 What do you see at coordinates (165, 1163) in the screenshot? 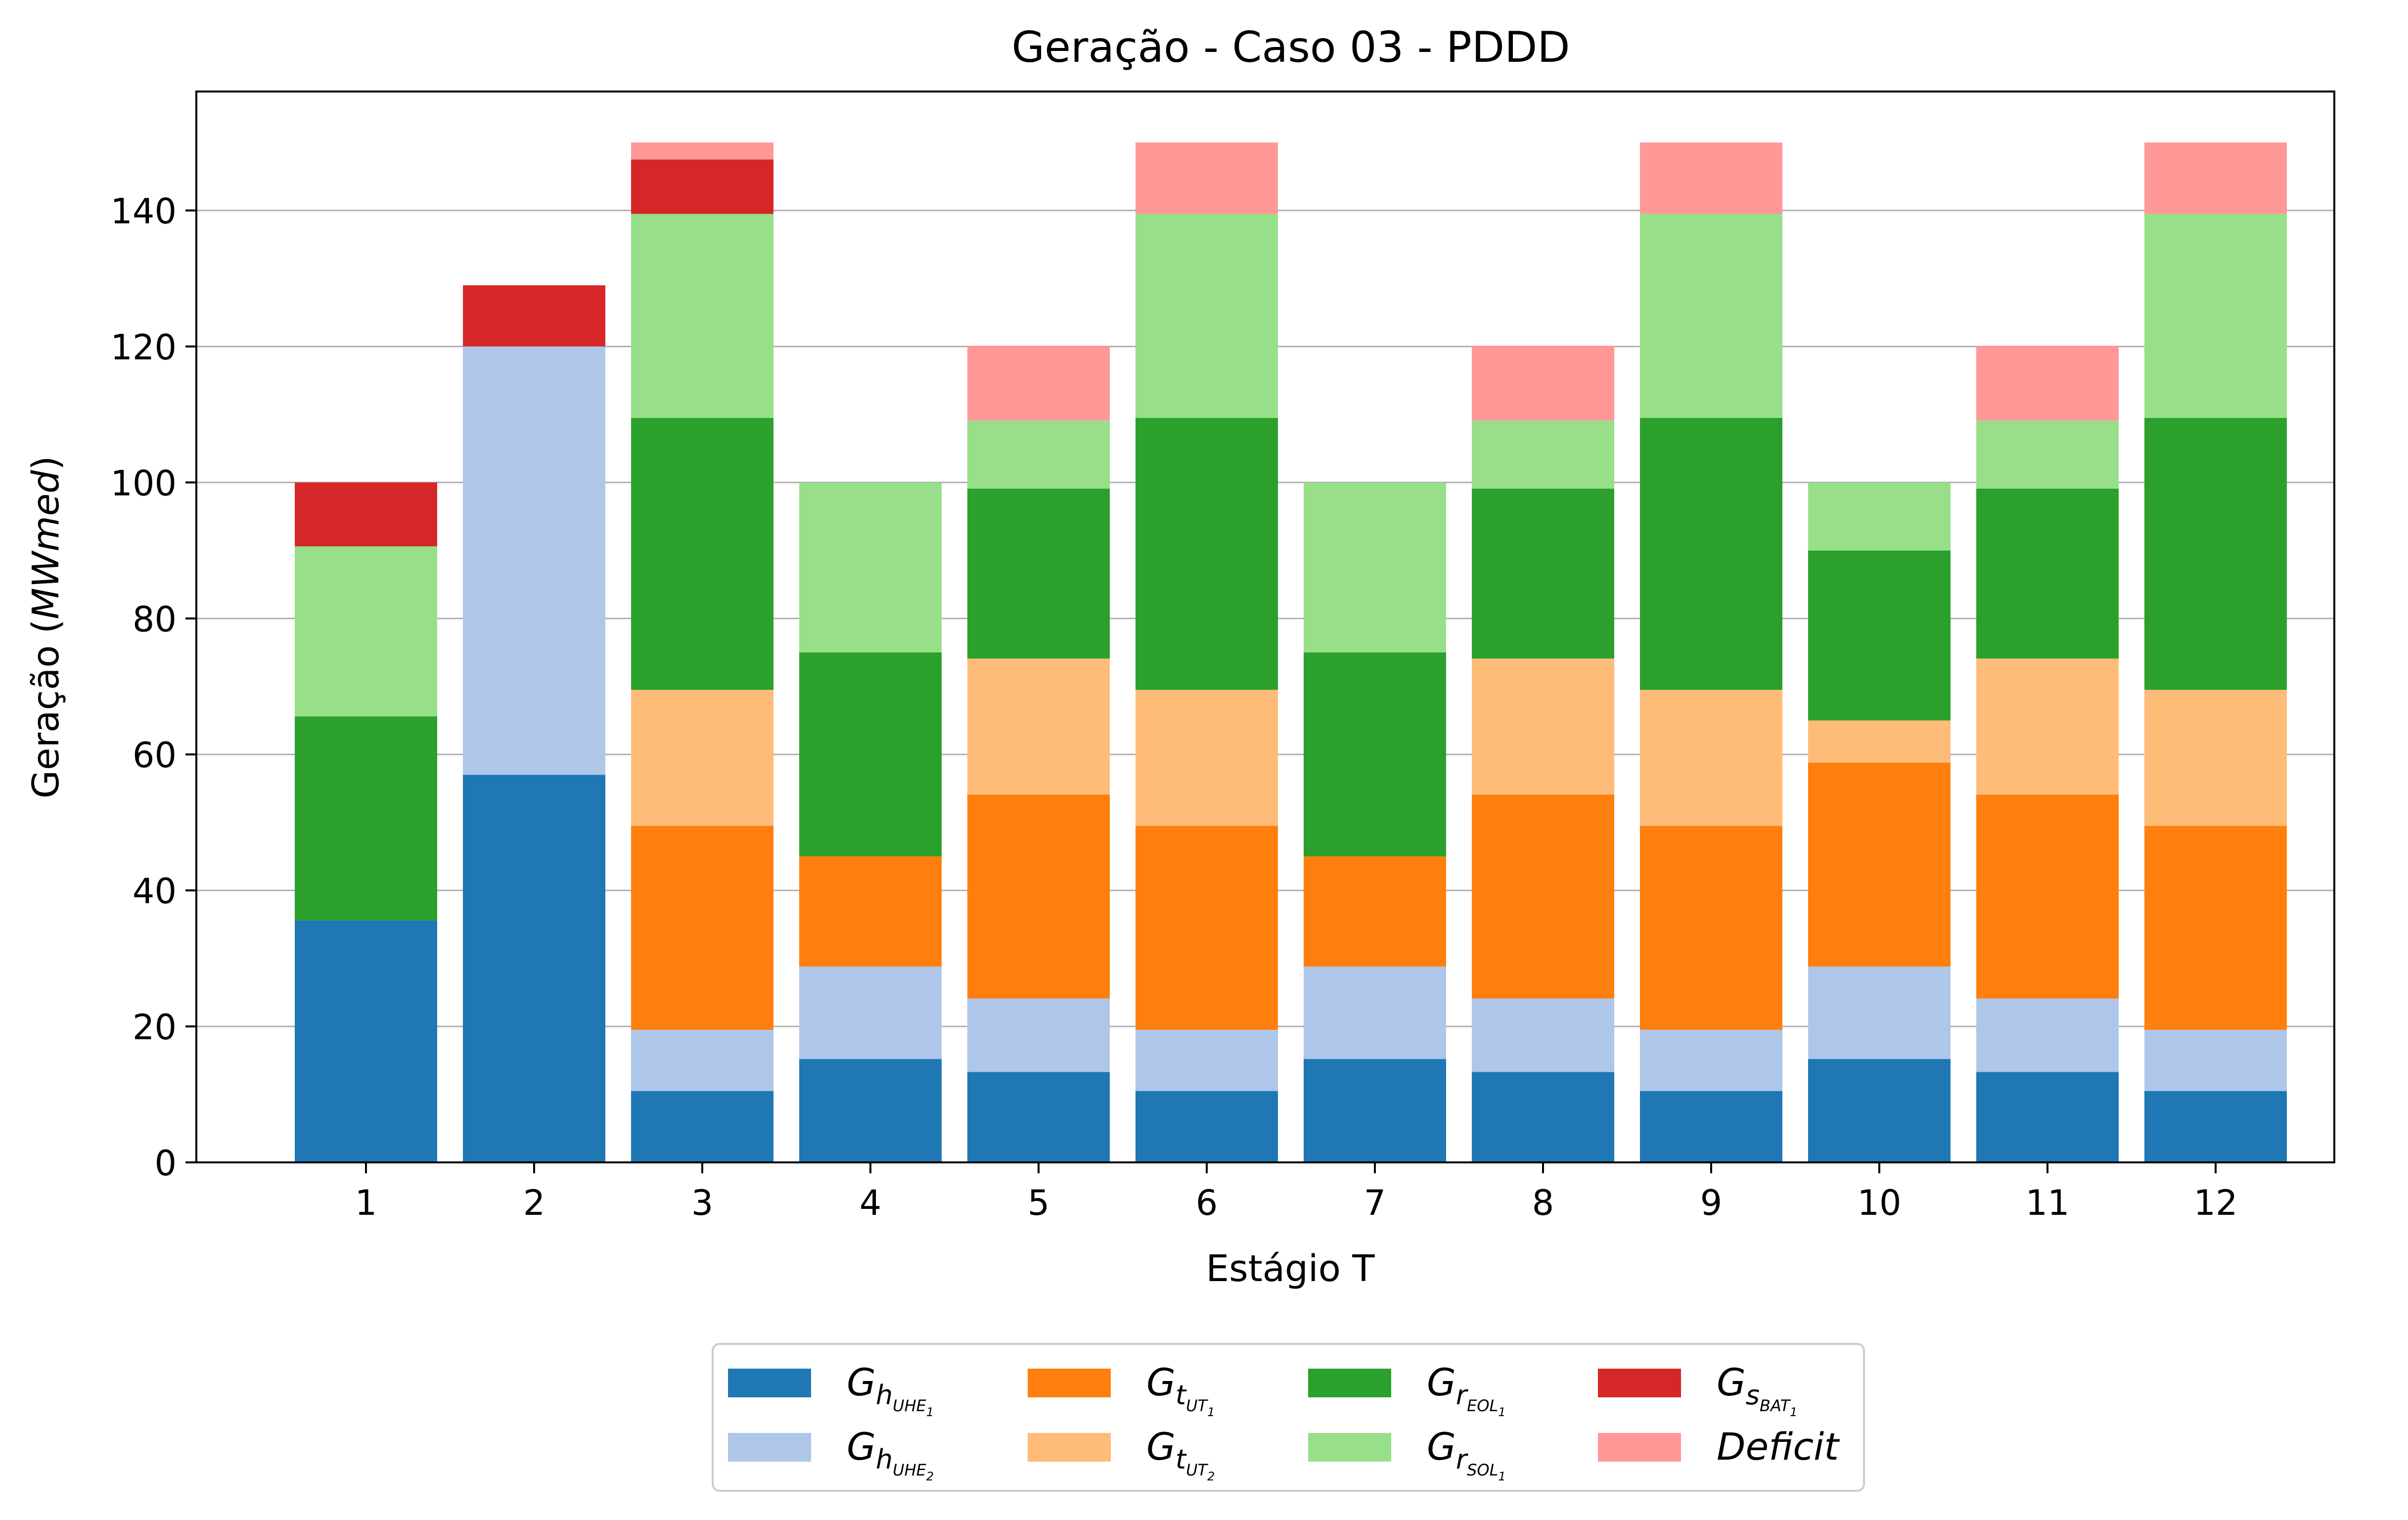
I see `y-tick-label: 0` at bounding box center [165, 1163].